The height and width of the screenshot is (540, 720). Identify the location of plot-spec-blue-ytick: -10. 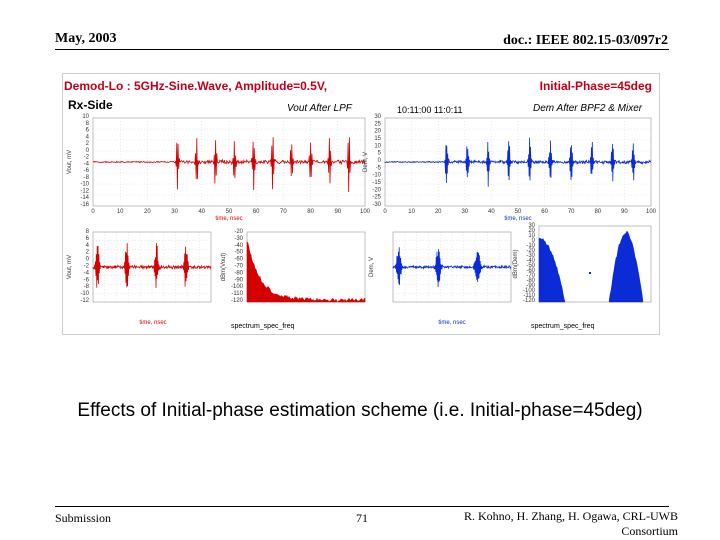
(530, 246).